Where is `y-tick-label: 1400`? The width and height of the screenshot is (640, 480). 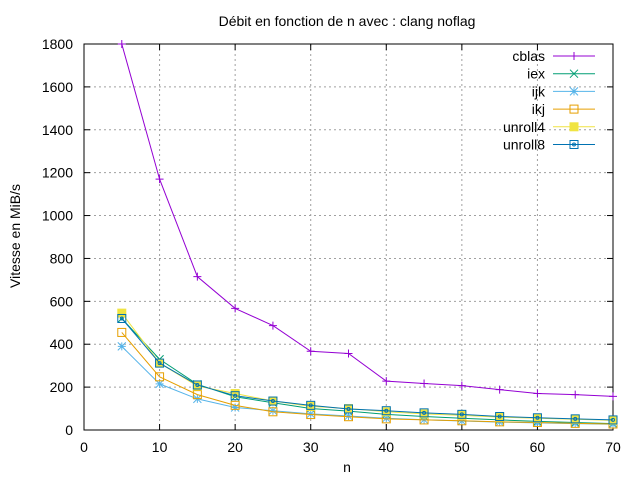 y-tick-label: 1400 is located at coordinates (57, 130).